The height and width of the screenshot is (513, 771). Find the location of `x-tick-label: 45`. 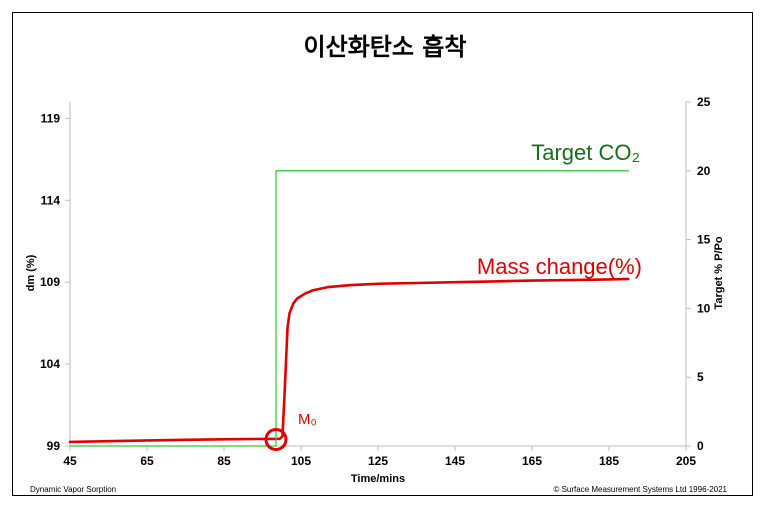

x-tick-label: 45 is located at coordinates (70, 461).